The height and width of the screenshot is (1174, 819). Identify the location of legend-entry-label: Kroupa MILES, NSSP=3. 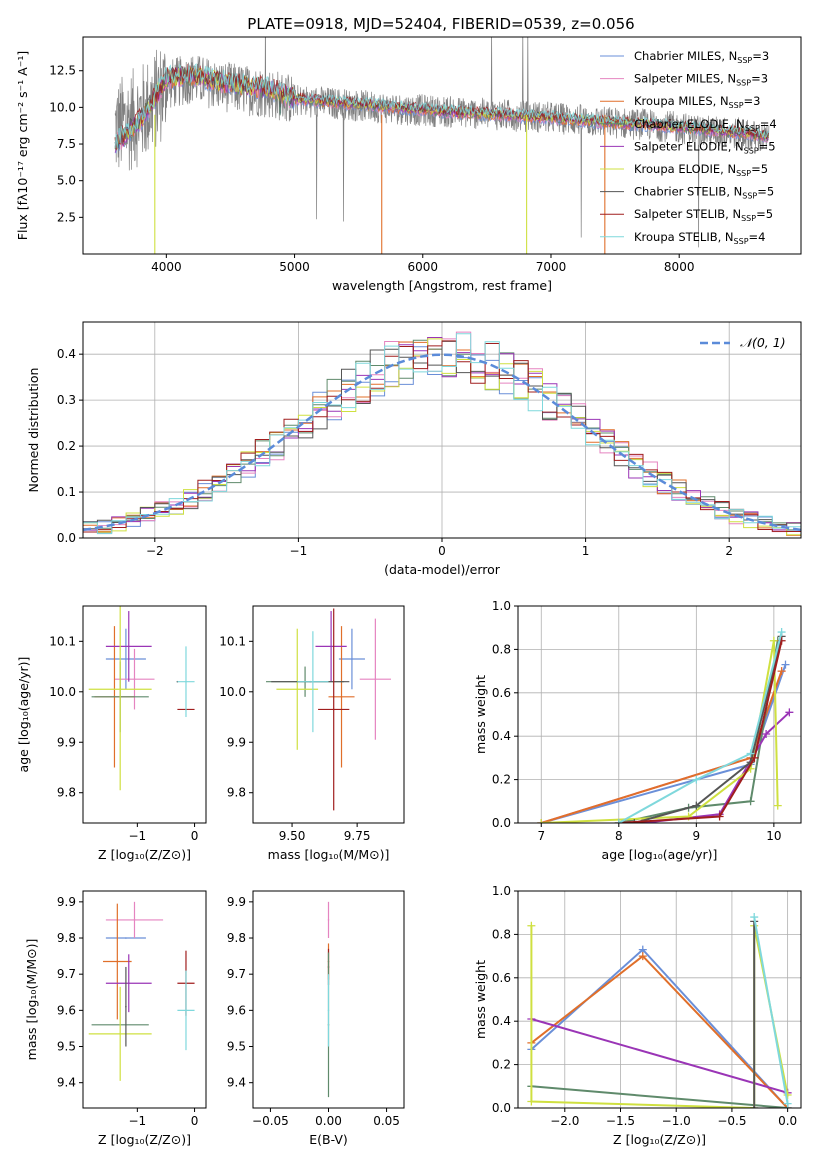
(697, 102).